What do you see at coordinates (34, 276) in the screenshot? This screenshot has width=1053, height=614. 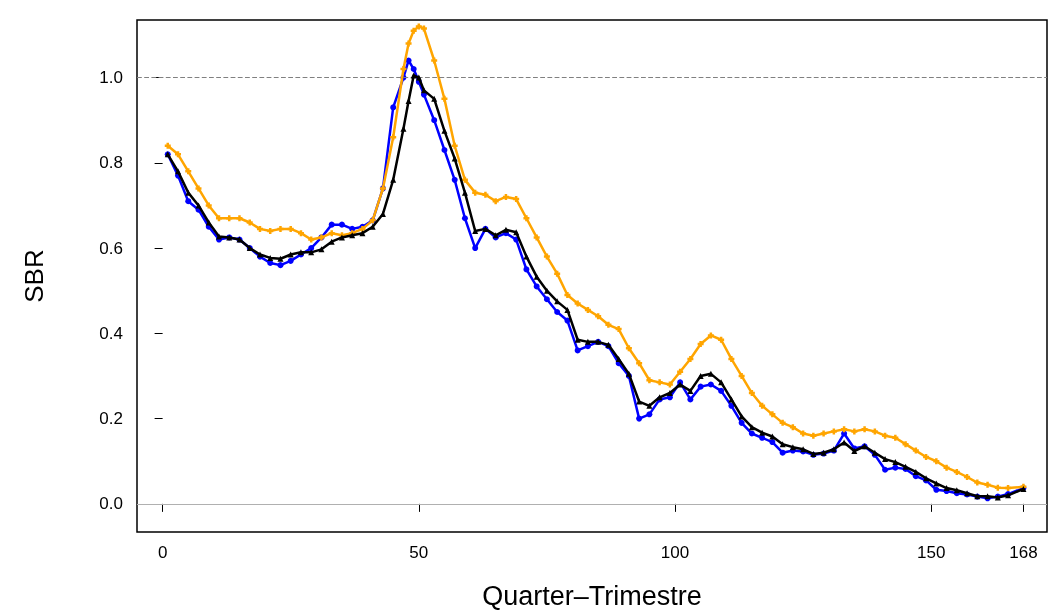 I see `y-axis-title: SBR` at bounding box center [34, 276].